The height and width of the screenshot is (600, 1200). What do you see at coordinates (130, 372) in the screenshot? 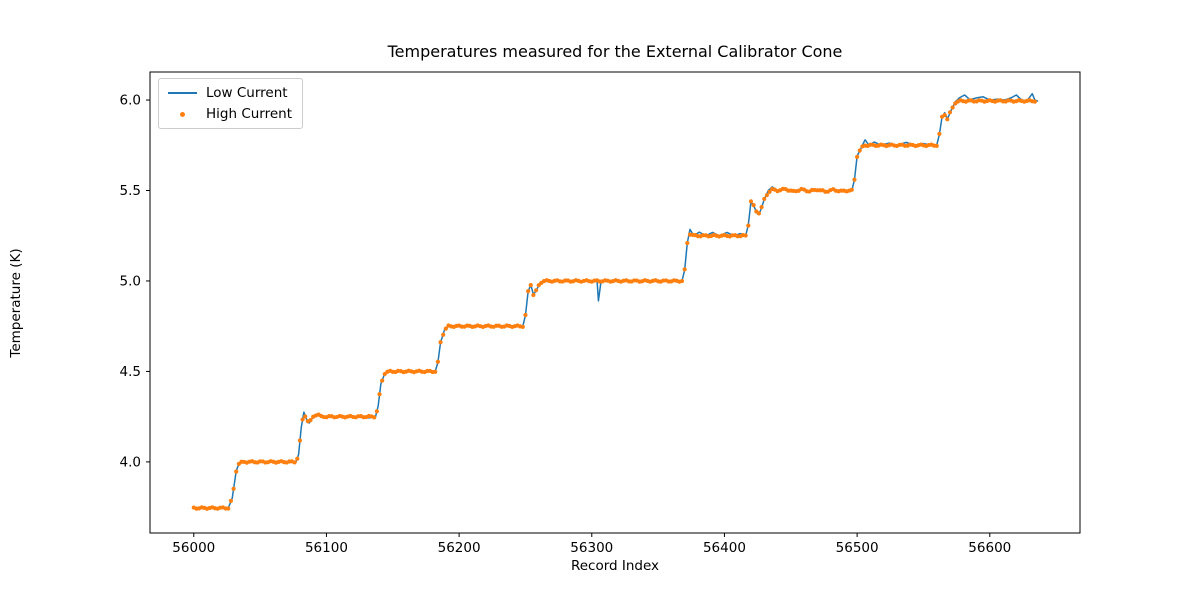
I see `y-tick-label: 4.5` at bounding box center [130, 372].